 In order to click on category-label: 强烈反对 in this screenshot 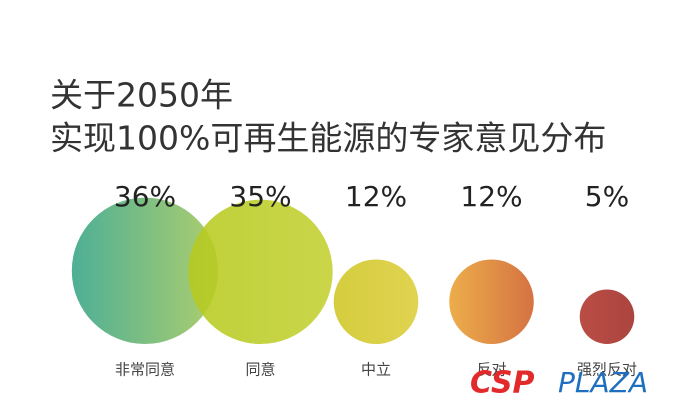, I will do `click(607, 370)`.